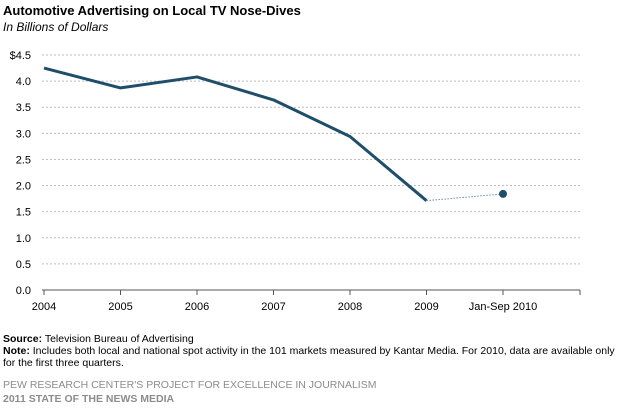 This screenshot has width=631, height=409. What do you see at coordinates (20, 56) in the screenshot?
I see `y-tick-label: $4.5` at bounding box center [20, 56].